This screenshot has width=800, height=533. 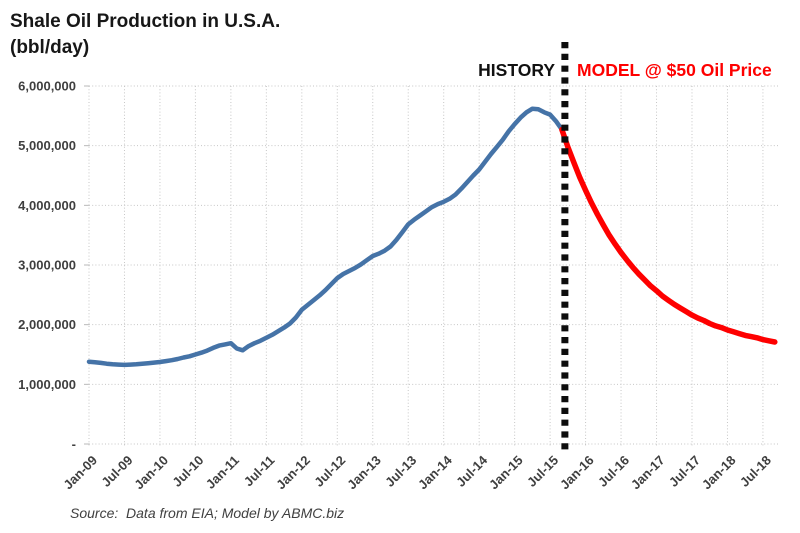 I want to click on x-tick-label: Jan-18, so click(x=719, y=473).